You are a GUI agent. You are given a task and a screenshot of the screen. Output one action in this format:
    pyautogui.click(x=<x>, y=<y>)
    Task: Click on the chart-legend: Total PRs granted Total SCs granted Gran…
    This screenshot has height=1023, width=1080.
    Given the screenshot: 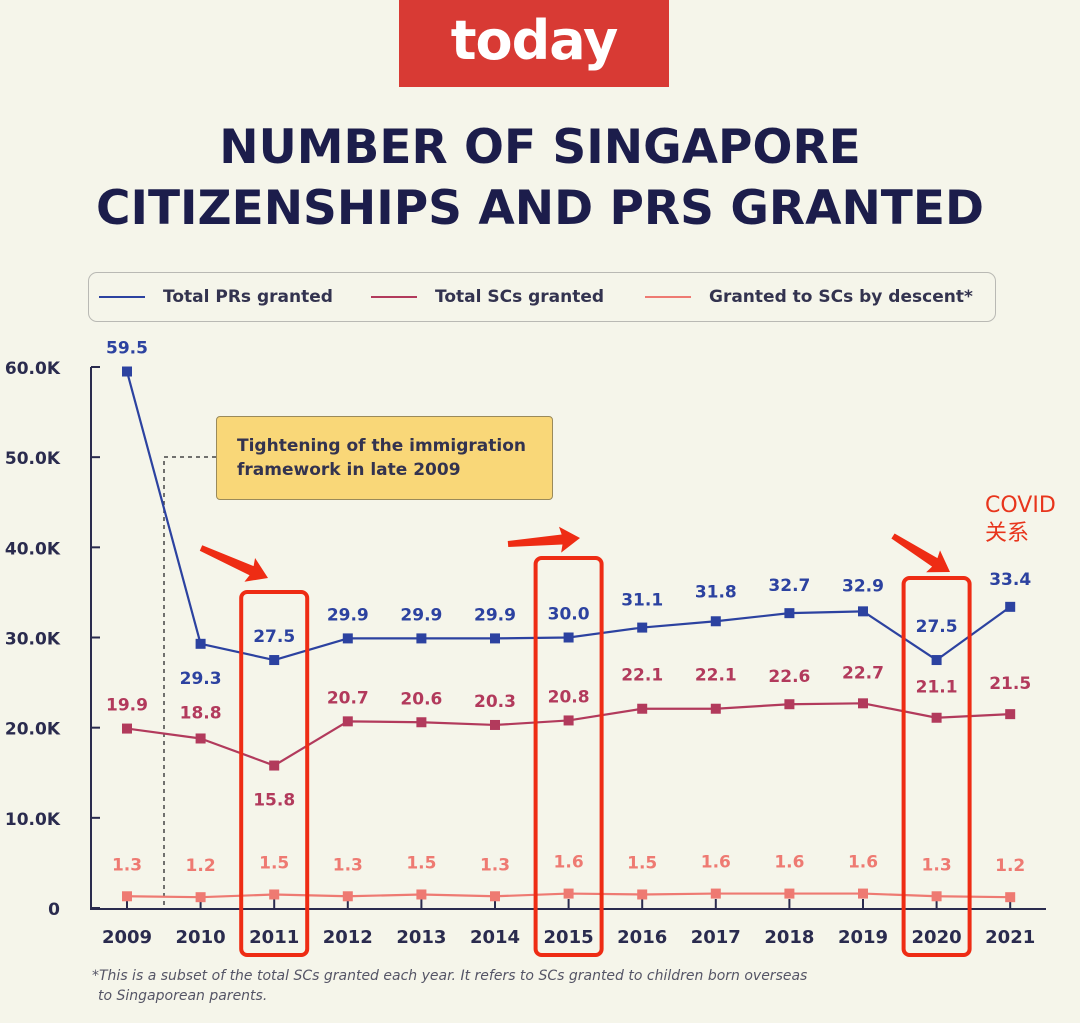 What is the action you would take?
    pyautogui.click(x=542, y=297)
    